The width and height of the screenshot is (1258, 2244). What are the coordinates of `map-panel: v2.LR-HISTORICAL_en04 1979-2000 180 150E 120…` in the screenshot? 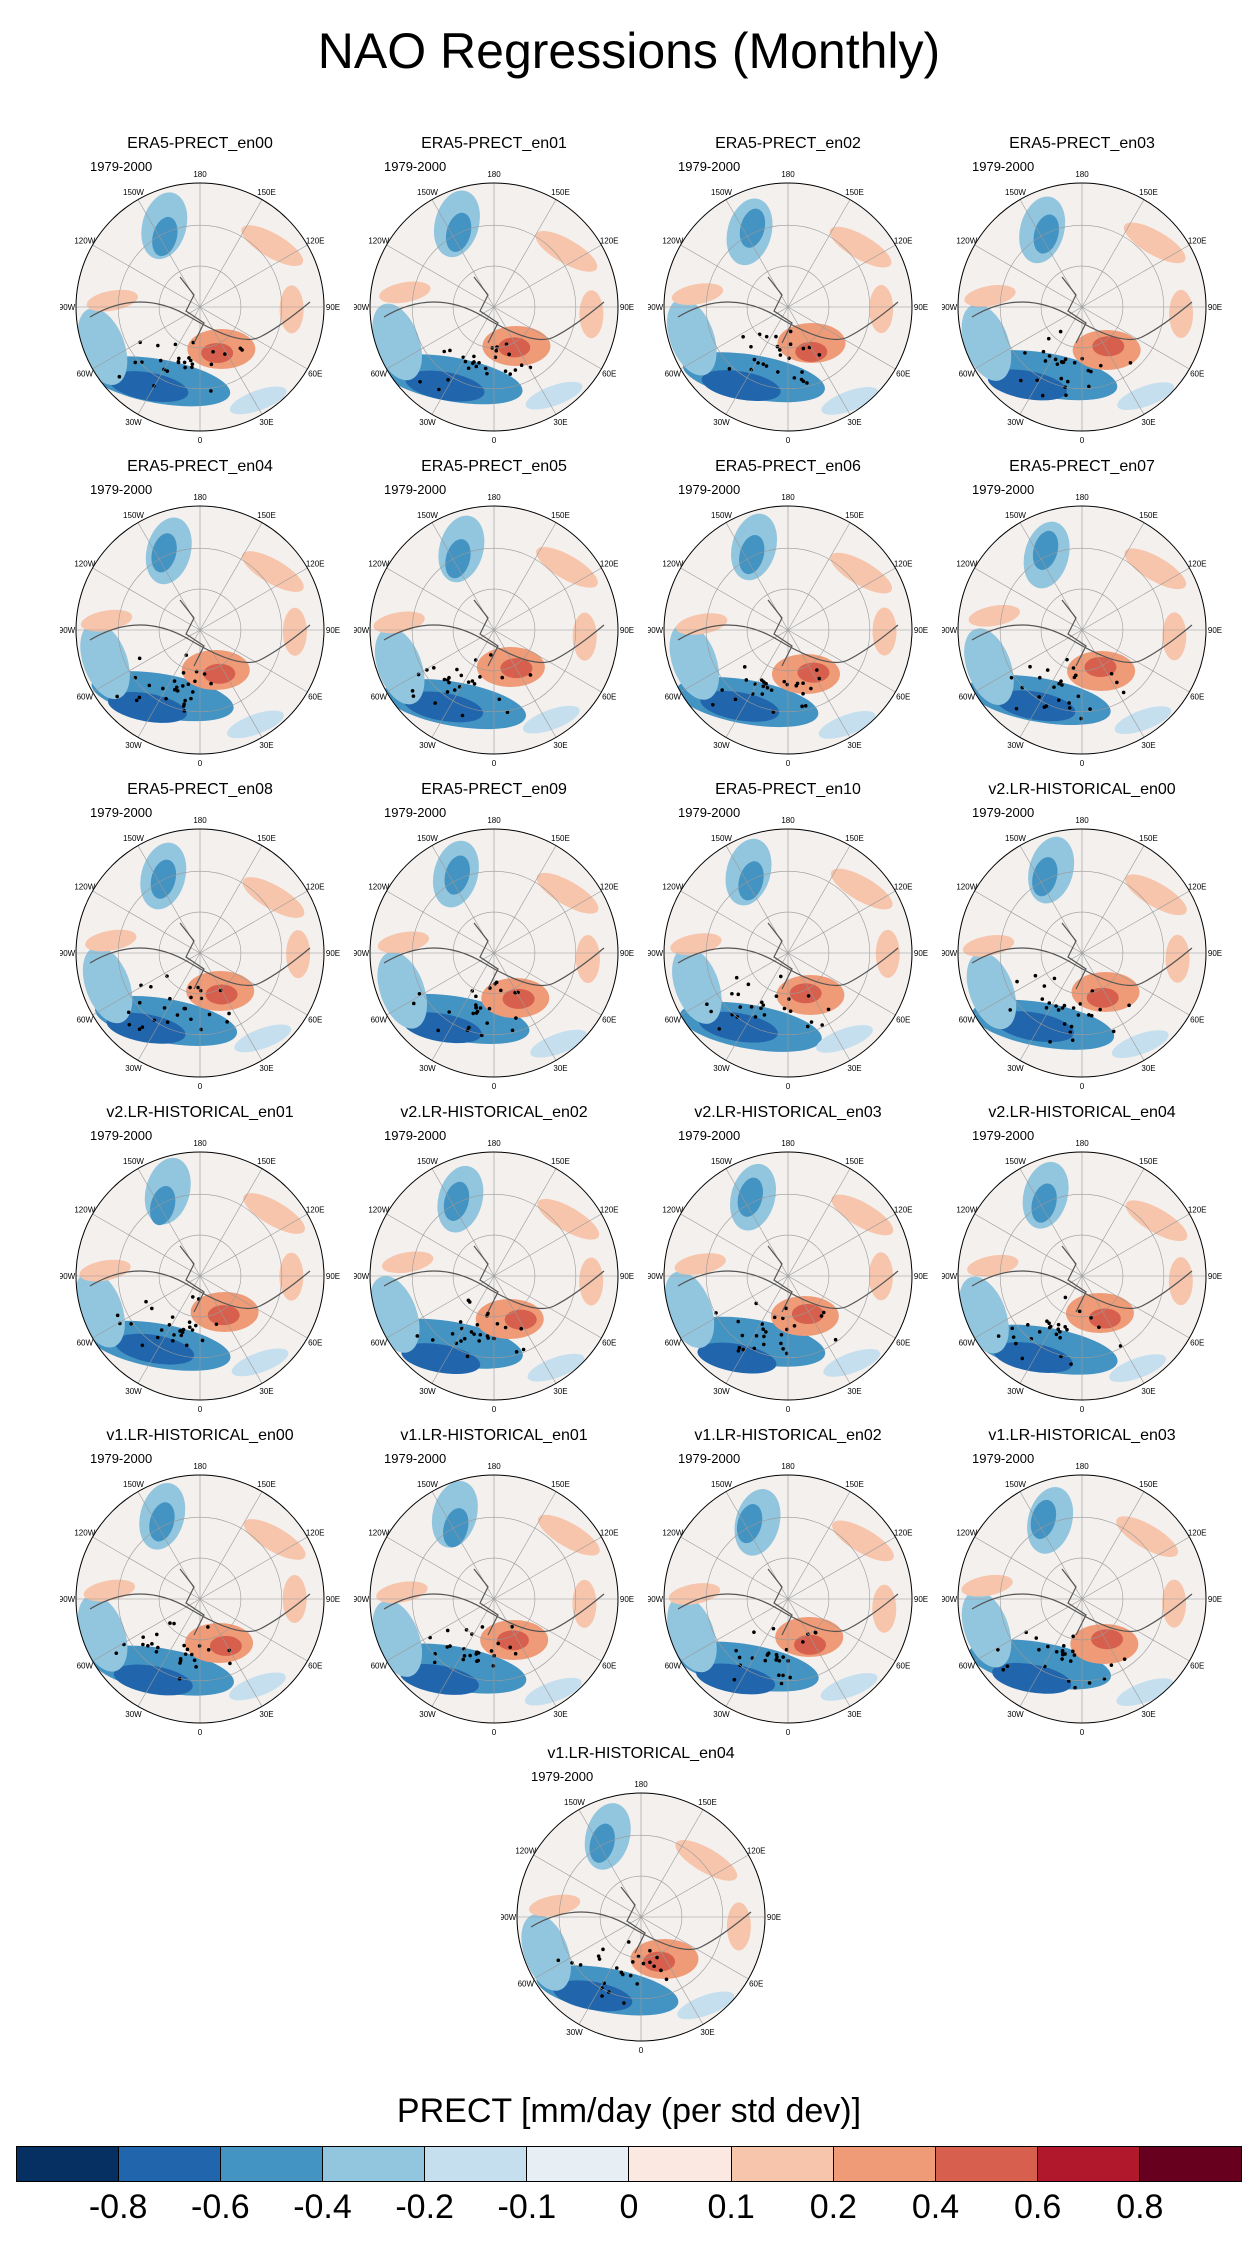 It's located at (1082, 1259).